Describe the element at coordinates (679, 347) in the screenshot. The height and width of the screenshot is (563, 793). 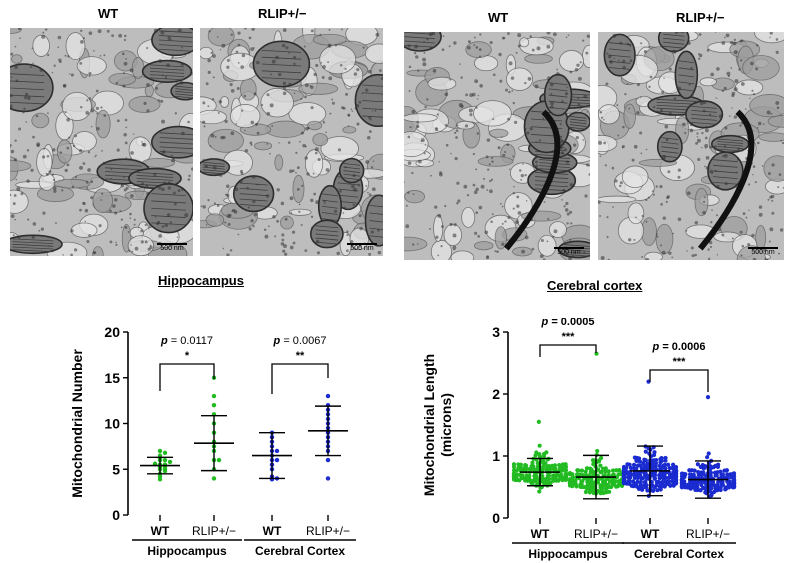
I see `p-value-label: p = 0.0006` at that location.